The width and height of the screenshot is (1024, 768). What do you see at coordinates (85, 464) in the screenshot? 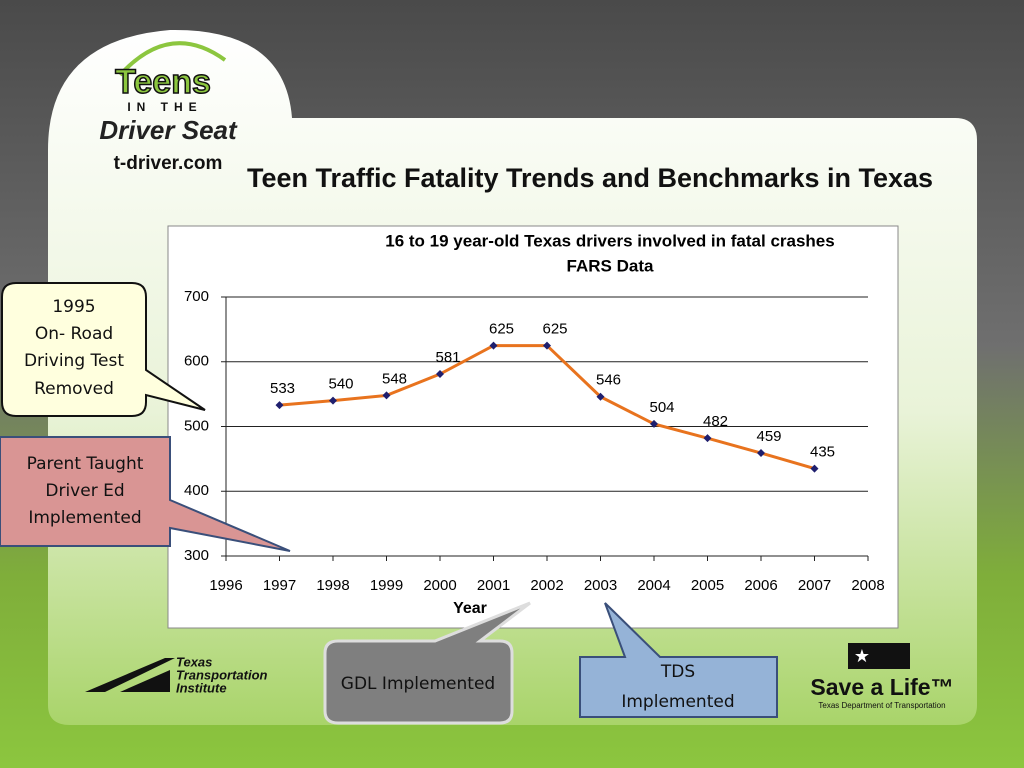
I see `callout-text: Parent Taught` at bounding box center [85, 464].